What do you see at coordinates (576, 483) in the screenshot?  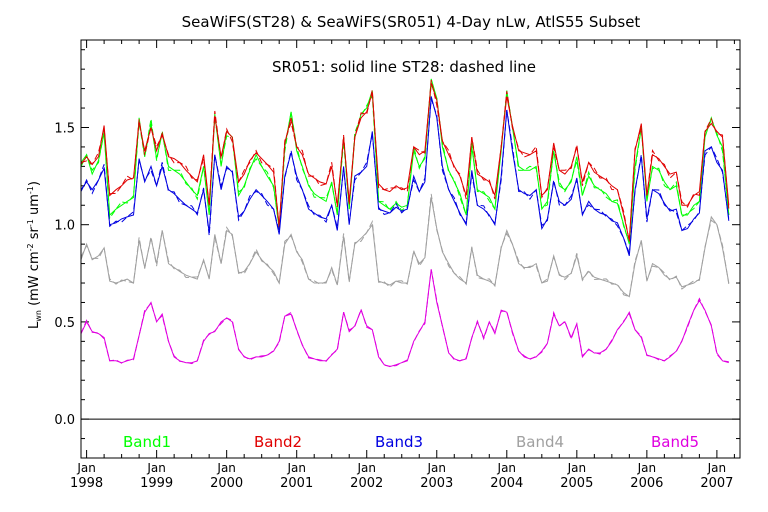 I see `x-tick-year: 2005` at bounding box center [576, 483].